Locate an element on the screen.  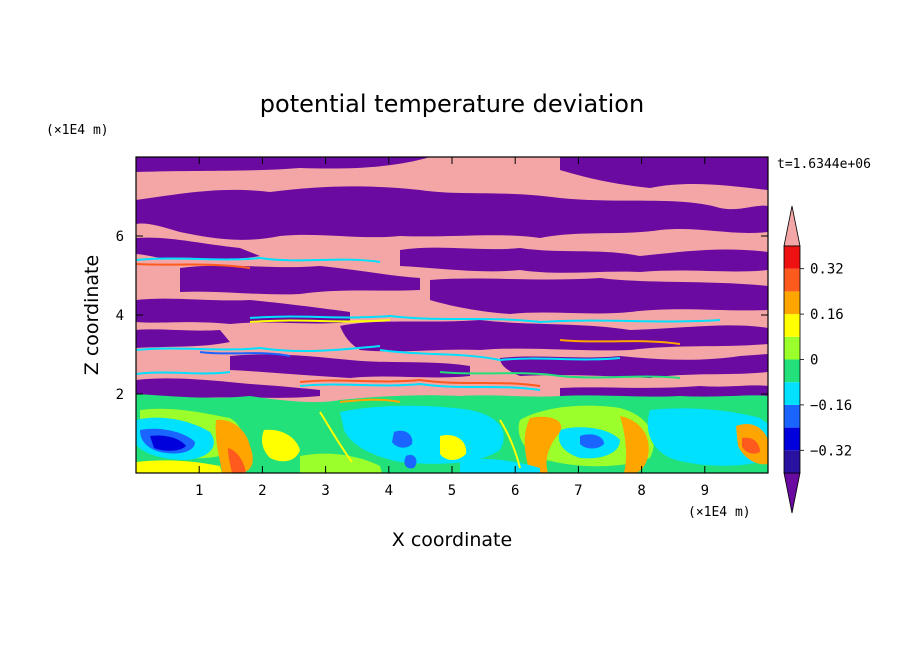
turbulent-boundary-layer is located at coordinates (452, 433).